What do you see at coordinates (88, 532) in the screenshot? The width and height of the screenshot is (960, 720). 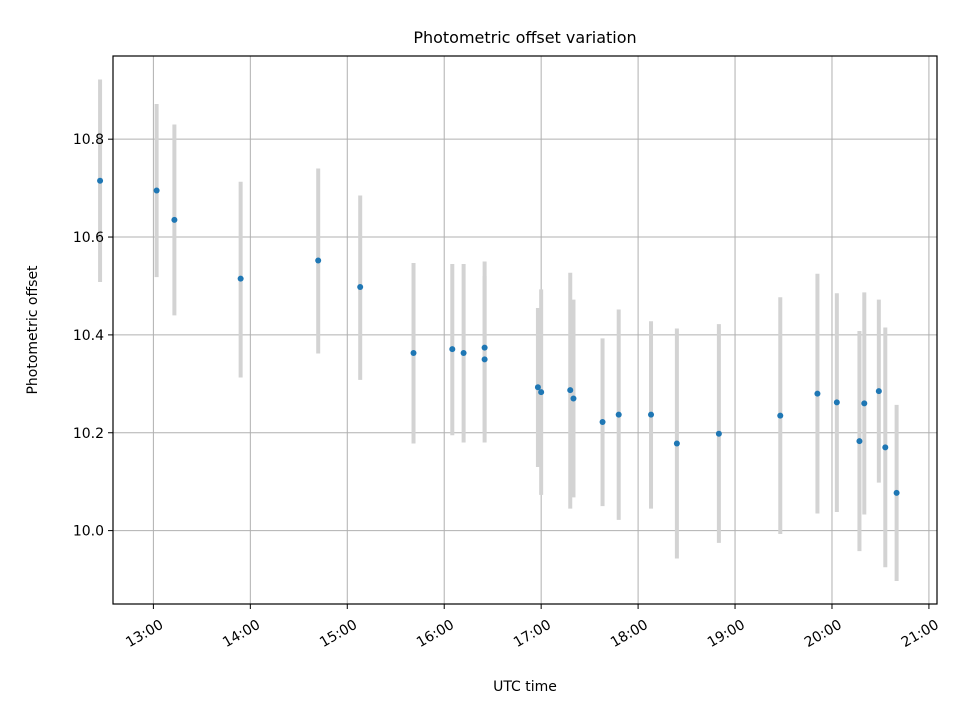 I see `y-tick-label: 10.0` at bounding box center [88, 532].